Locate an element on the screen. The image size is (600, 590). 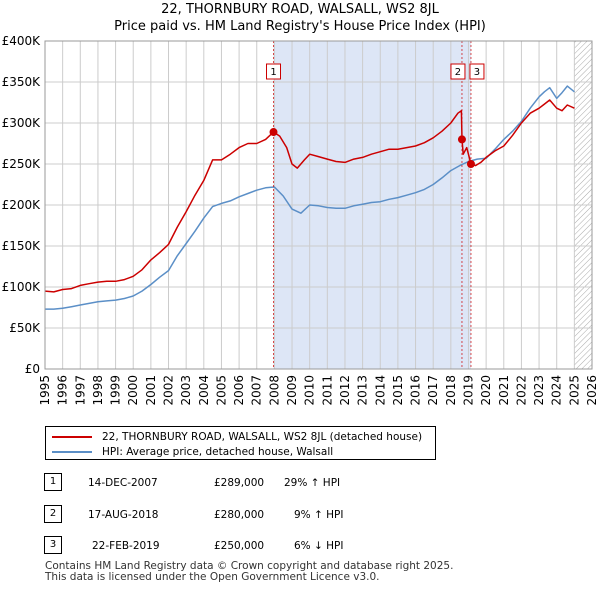
y-tick-label: £400K is located at coordinates (22, 41).